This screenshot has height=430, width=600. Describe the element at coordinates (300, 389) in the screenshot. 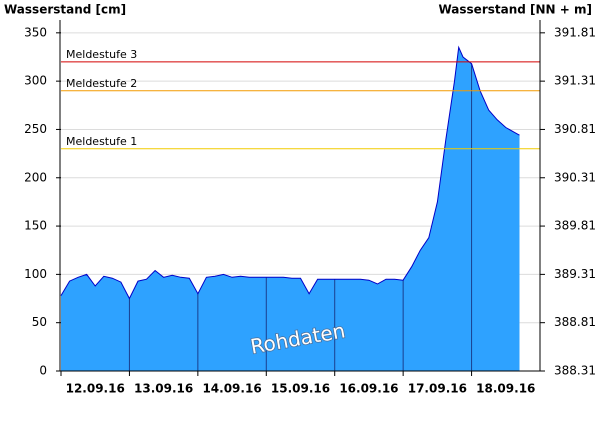

I see `x-tick-label: 15.09.16` at that location.